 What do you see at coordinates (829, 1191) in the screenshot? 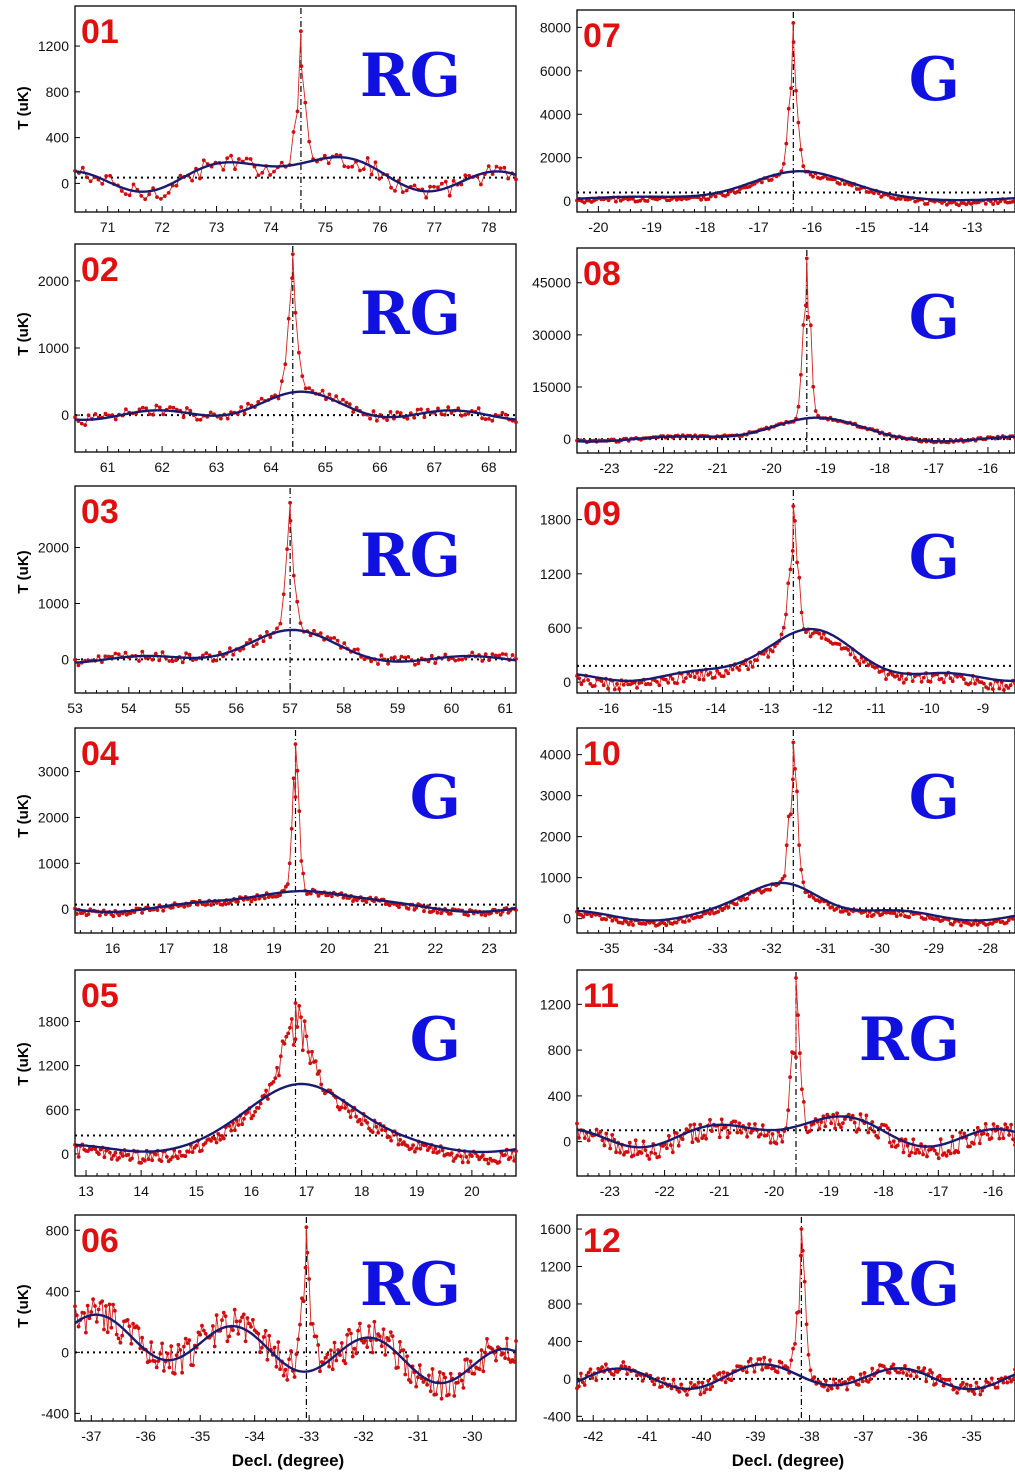
I see `x-tick-label-11: -19` at bounding box center [829, 1191].